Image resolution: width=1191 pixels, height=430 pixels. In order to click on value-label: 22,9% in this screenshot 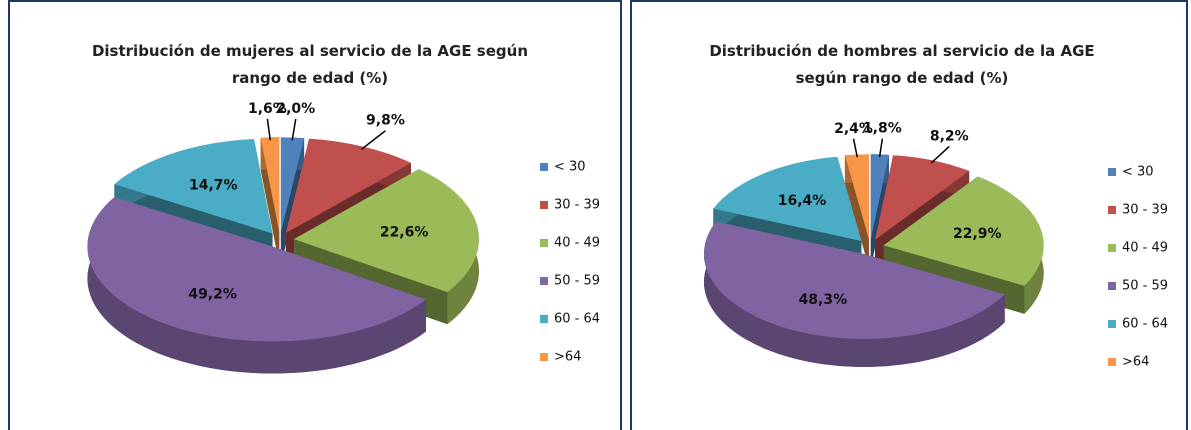, I will do `click(977, 234)`.